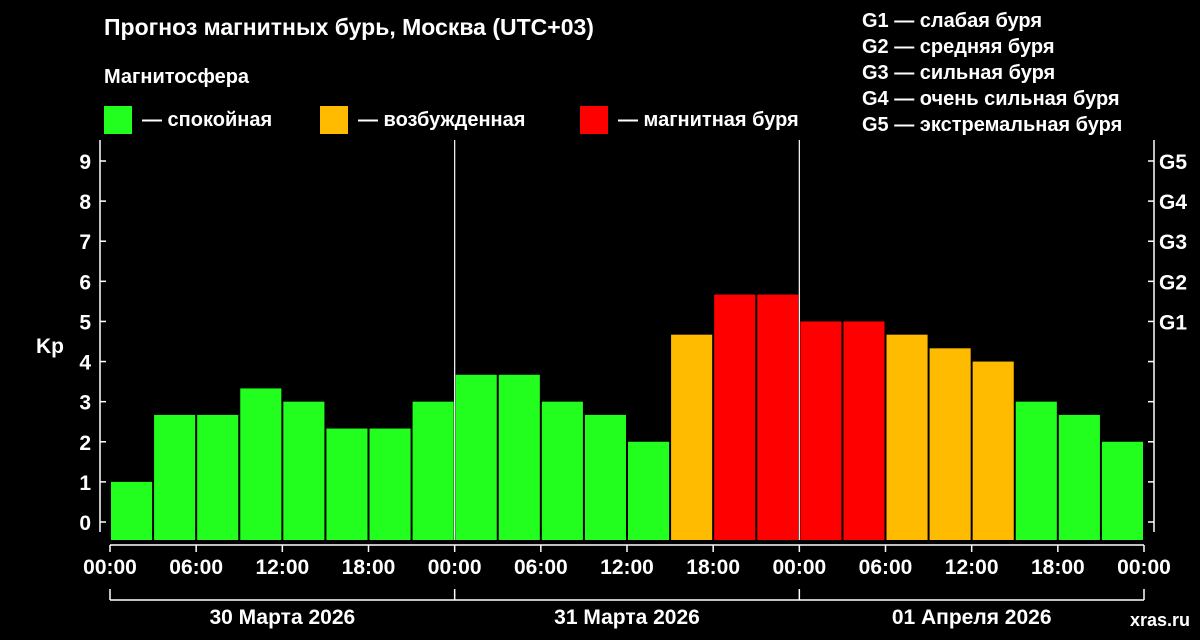 The image size is (1200, 640). I want to click on y-tick-label: 4, so click(85, 363).